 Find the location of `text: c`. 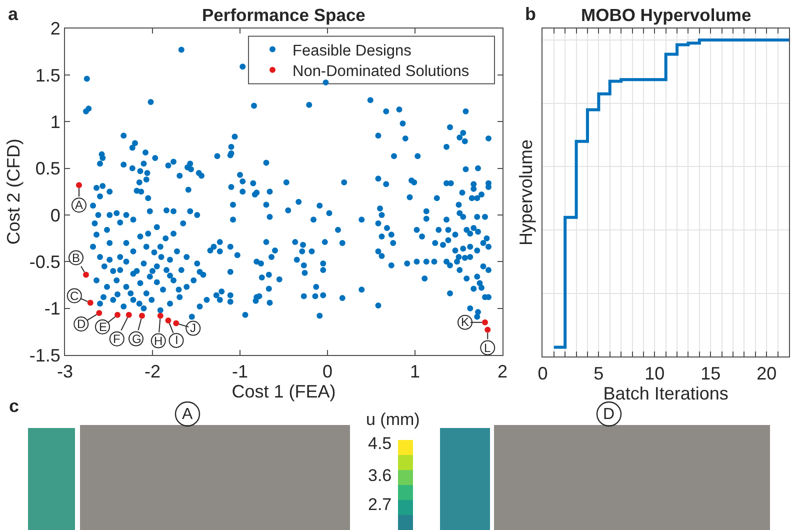

text: c is located at coordinates (14, 406).